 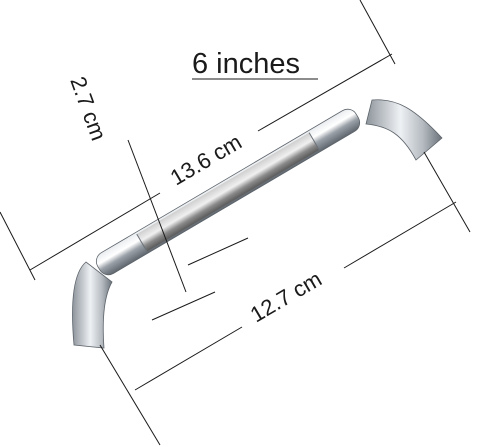 What do you see at coordinates (404, 130) in the screenshot?
I see `handle-right-leg` at bounding box center [404, 130].